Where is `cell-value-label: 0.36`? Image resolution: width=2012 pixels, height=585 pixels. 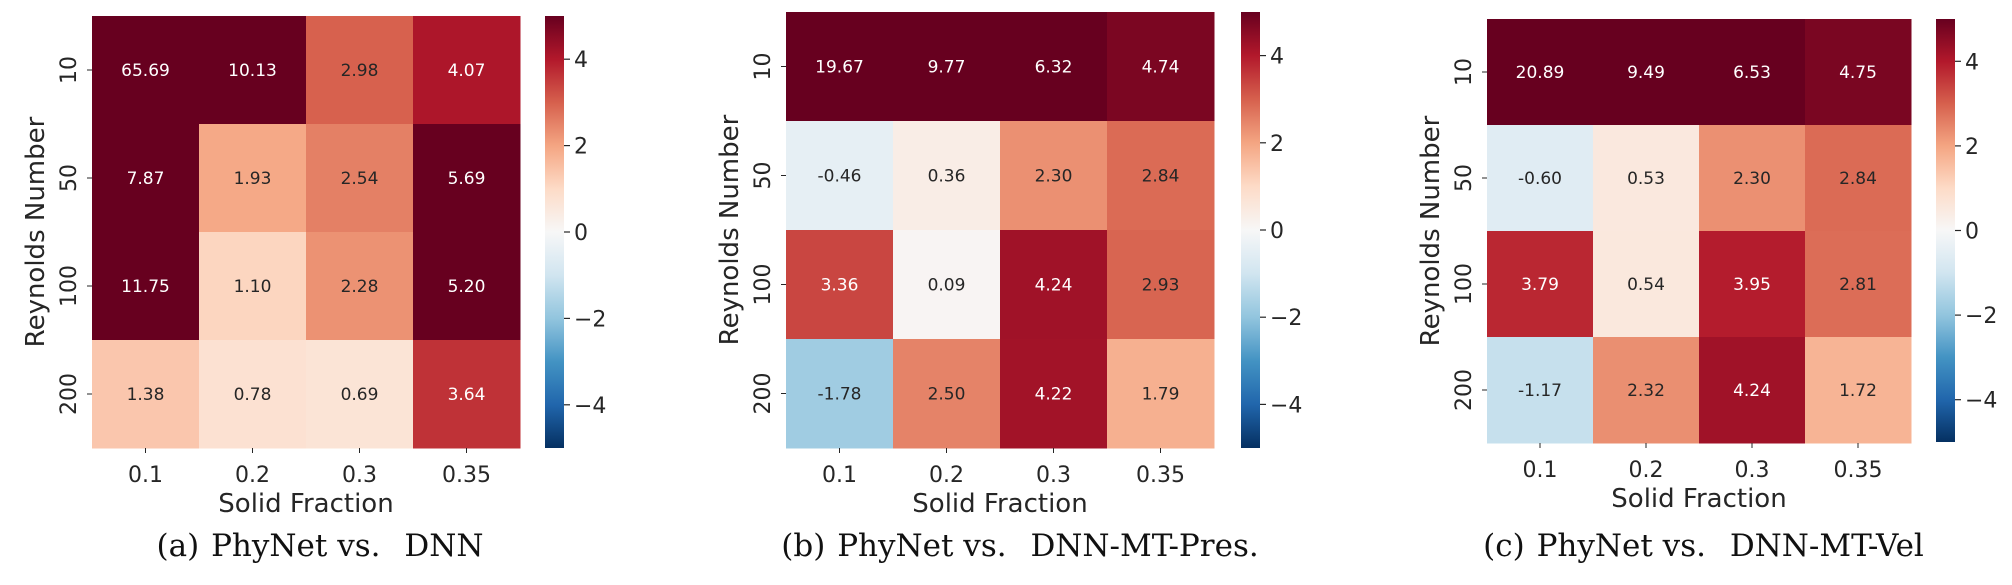 cell-value-label: 0.36 is located at coordinates (947, 177).